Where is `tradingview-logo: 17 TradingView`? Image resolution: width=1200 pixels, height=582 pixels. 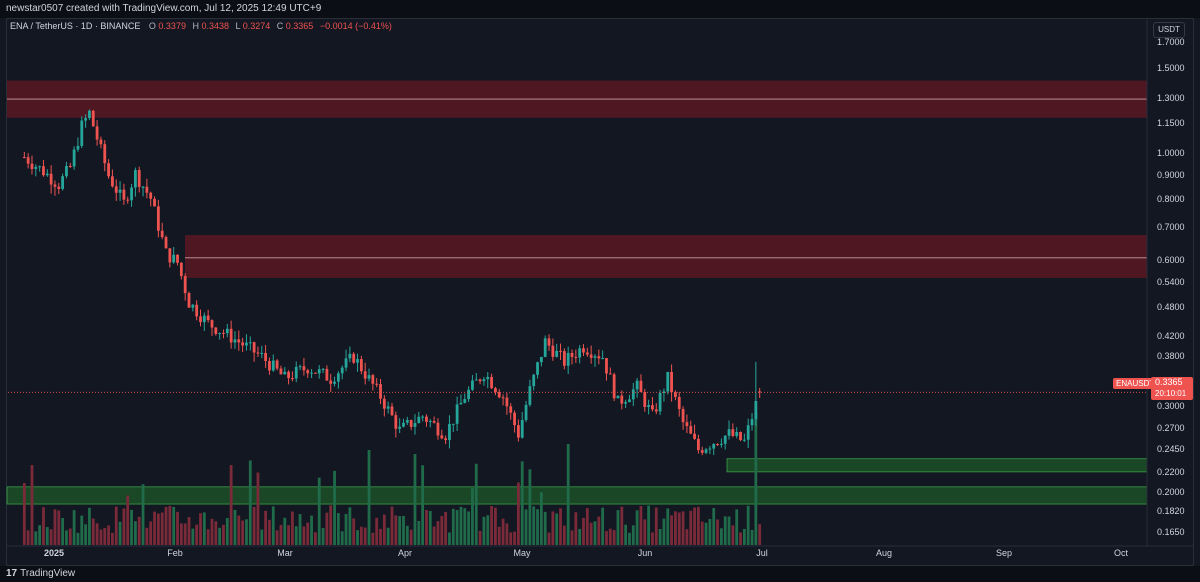
tradingview-logo: 17 TradingView is located at coordinates (40, 574).